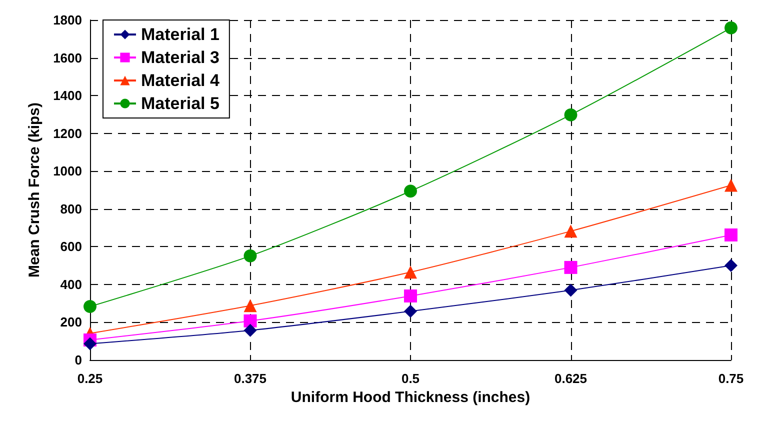 This screenshot has height=430, width=761. What do you see at coordinates (67, 20) in the screenshot?
I see `y-tick-label: 1800` at bounding box center [67, 20].